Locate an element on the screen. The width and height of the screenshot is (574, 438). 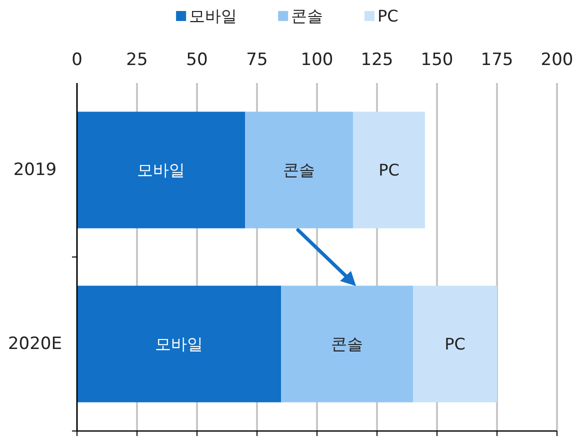
x-tick-label: 125 is located at coordinates (377, 60).